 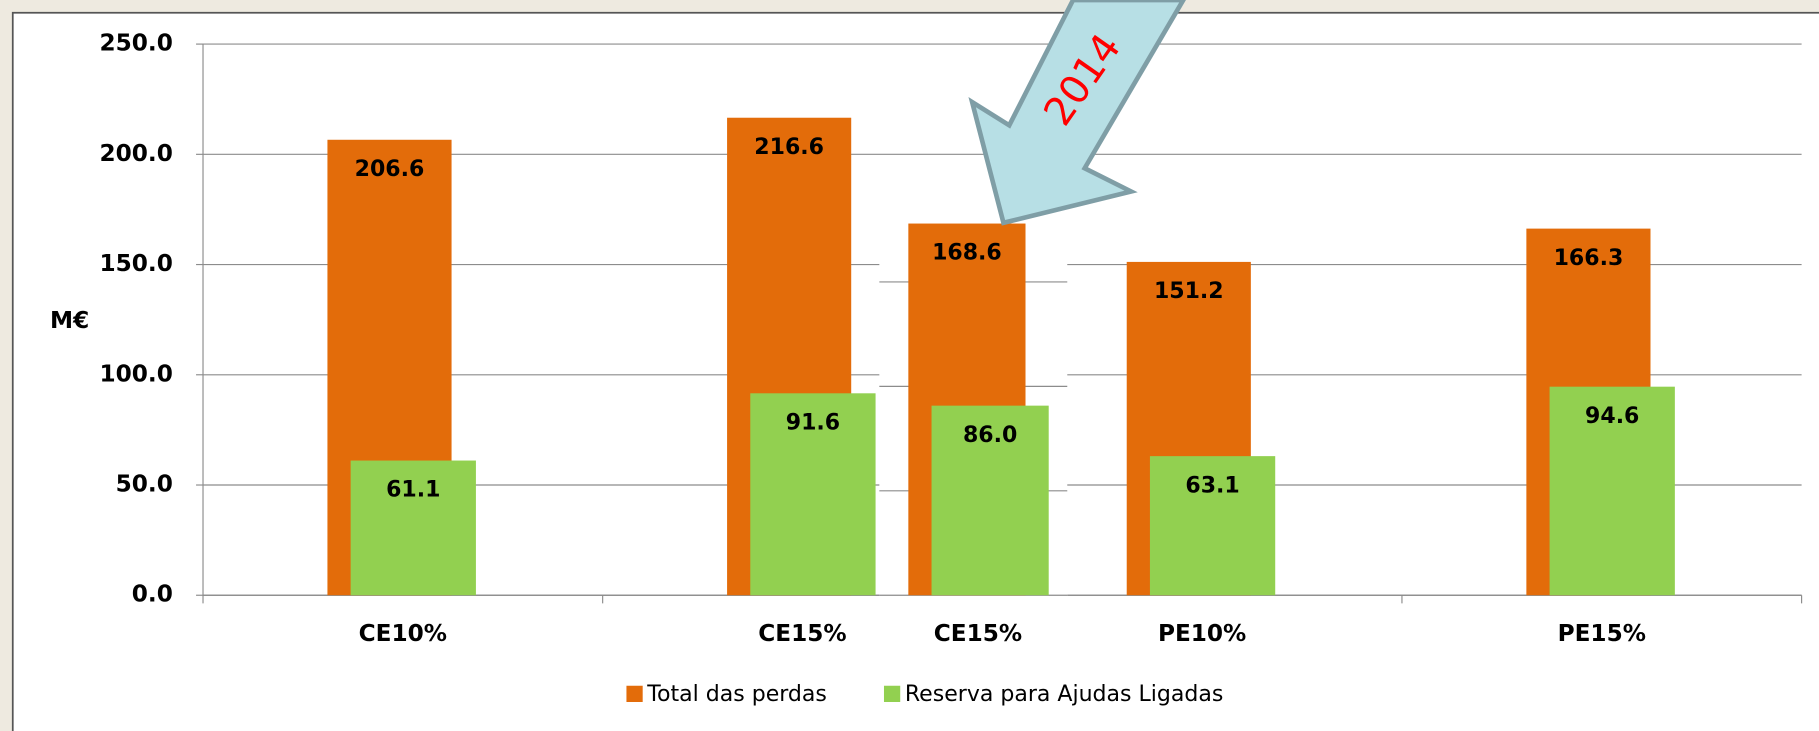 I want to click on data-label: 151.2, so click(x=1189, y=291).